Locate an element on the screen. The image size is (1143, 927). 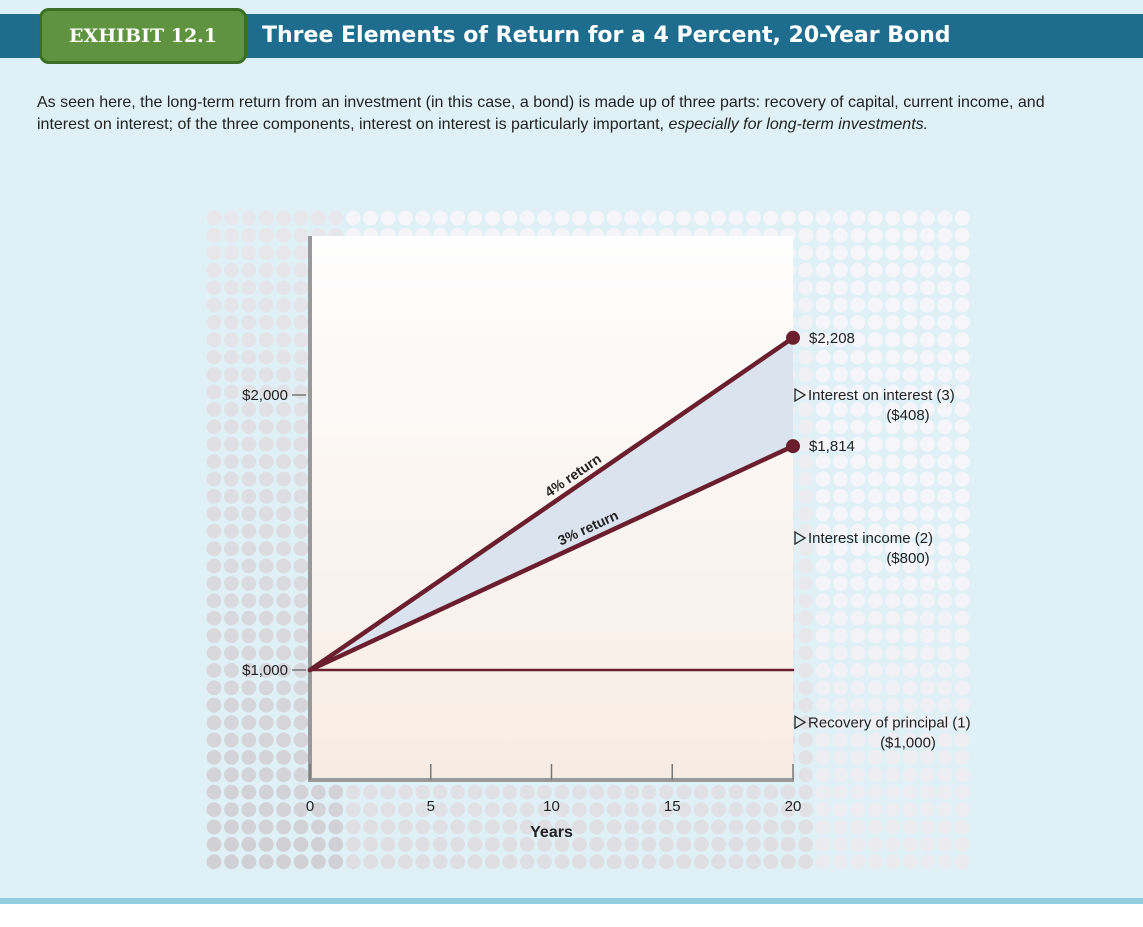
segment-arrow-icon is located at coordinates (800, 395).